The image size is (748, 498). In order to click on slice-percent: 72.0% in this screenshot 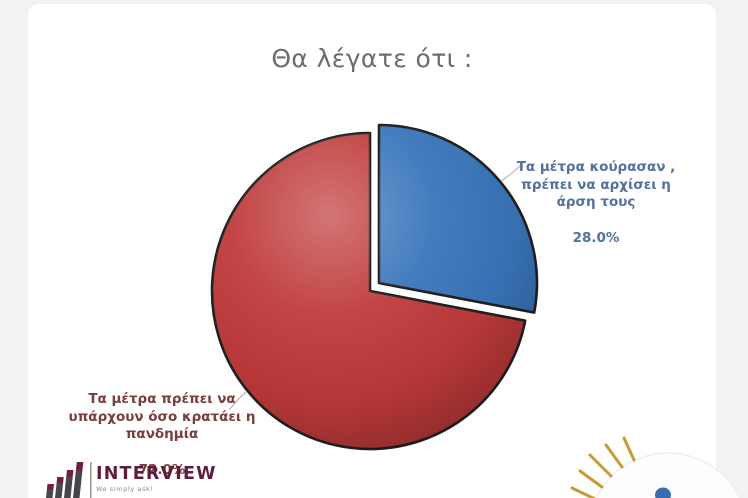, I will do `click(162, 470)`.